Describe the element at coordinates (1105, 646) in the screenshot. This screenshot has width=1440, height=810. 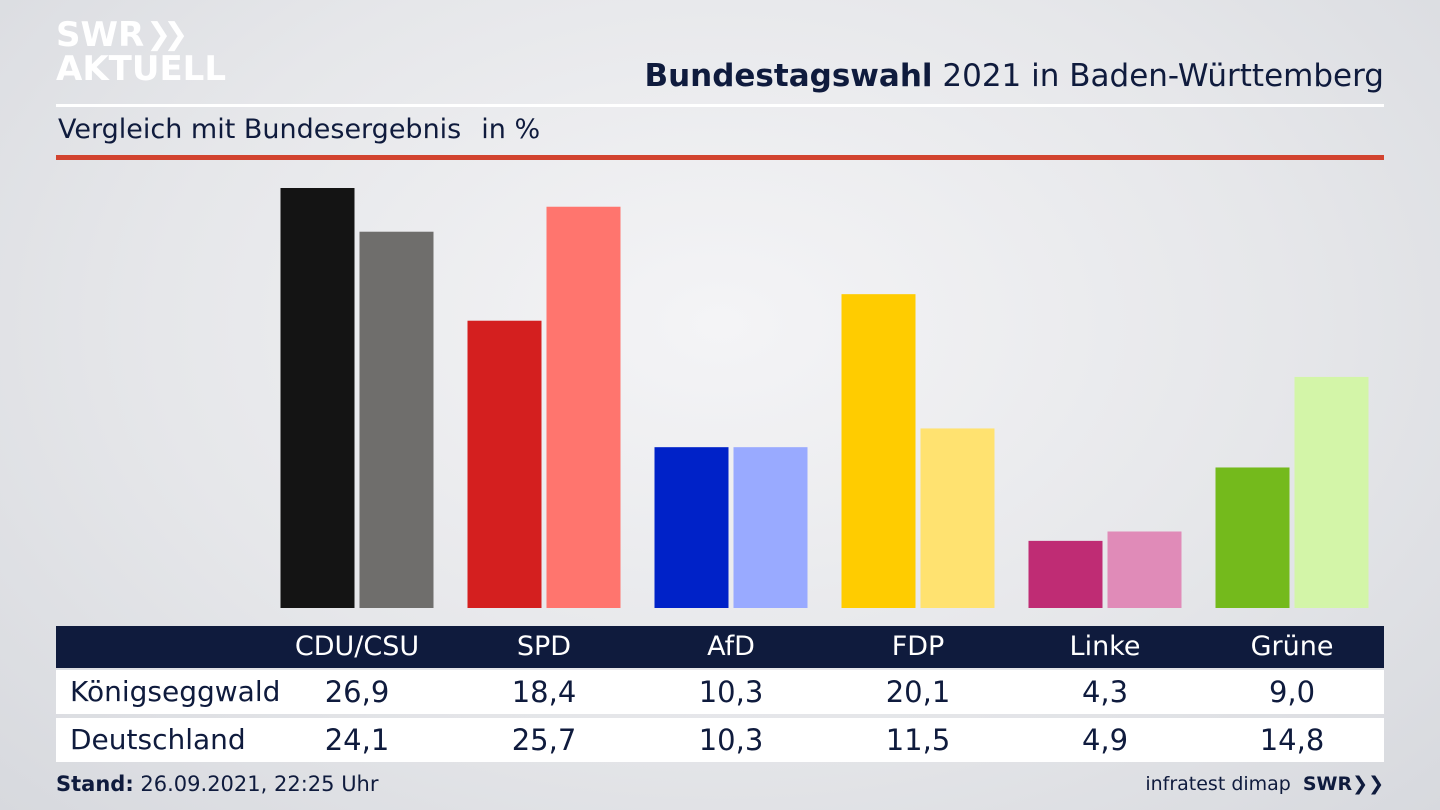
I see `column-header: Linke` at that location.